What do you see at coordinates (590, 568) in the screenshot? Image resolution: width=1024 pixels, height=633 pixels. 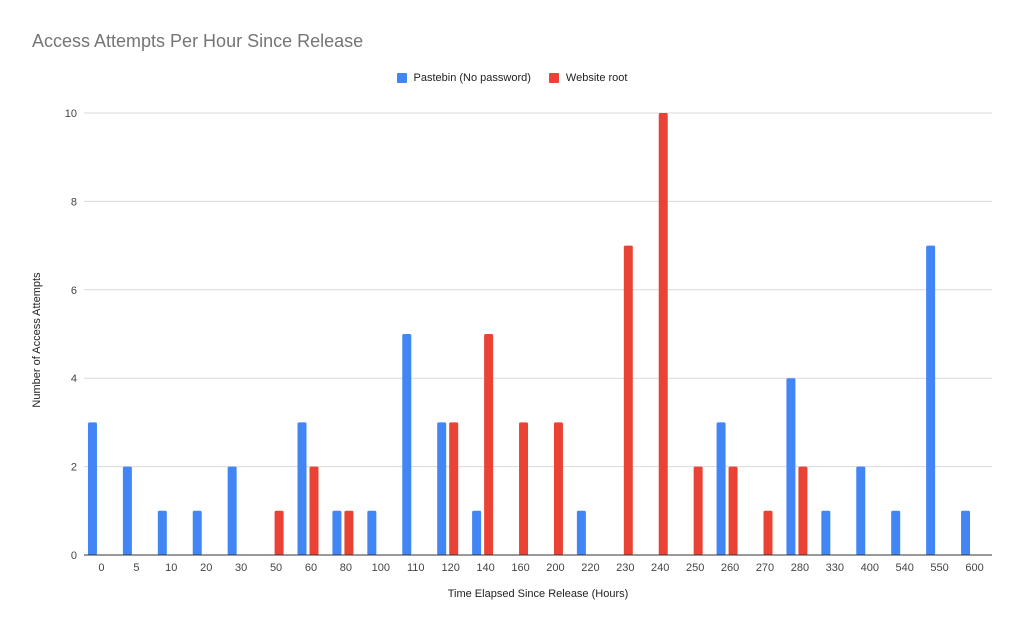 I see `x-tick-label: 220` at bounding box center [590, 568].